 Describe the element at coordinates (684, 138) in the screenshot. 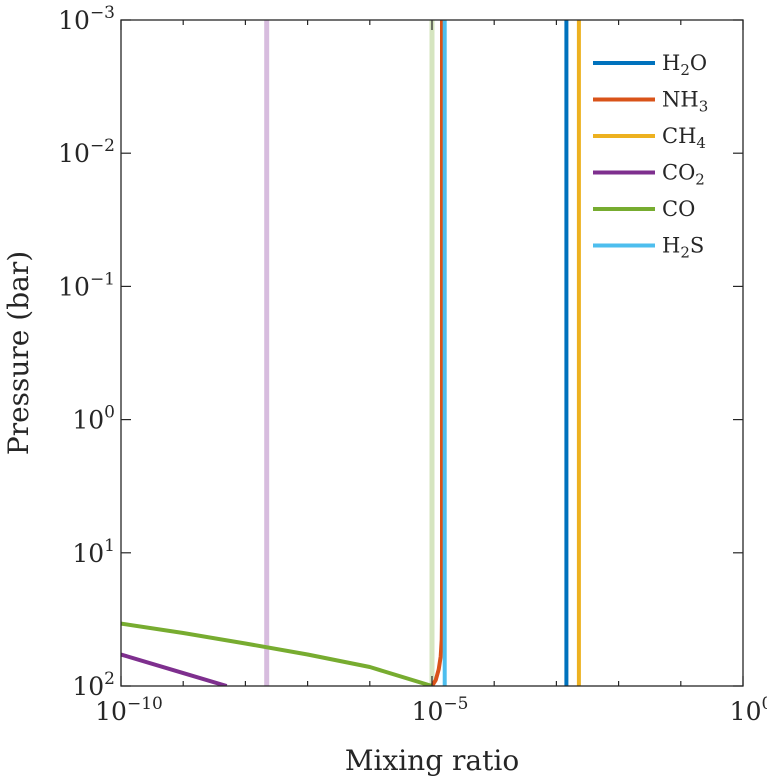

I see `legend-label-ch4: CH4` at that location.